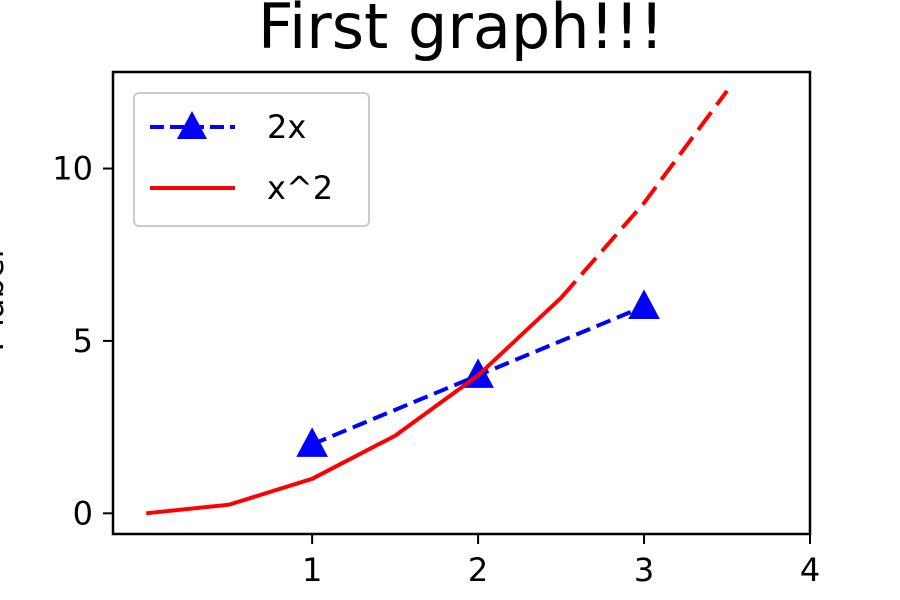 This screenshot has width=900, height=600. I want to click on x-tick-label: 2, so click(478, 570).